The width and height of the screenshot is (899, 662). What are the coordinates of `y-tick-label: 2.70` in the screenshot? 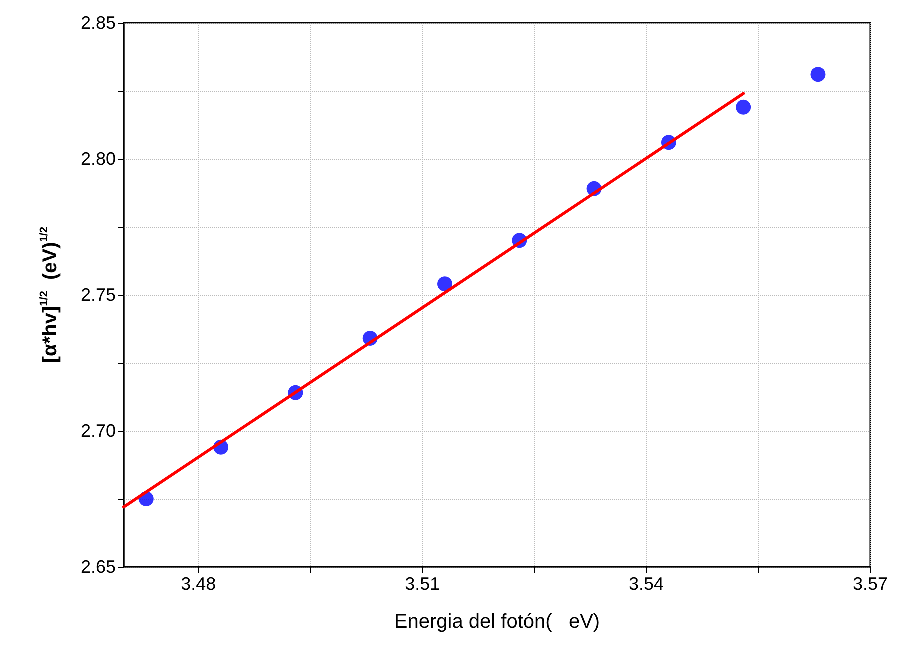 It's located at (98, 431).